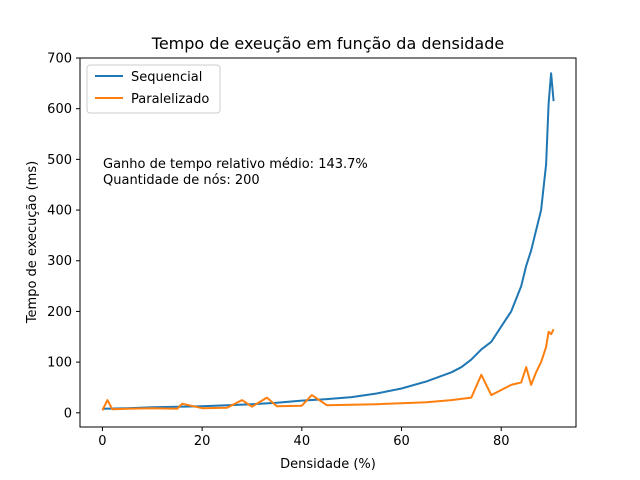 This screenshot has height=480, width=640. Describe the element at coordinates (401, 441) in the screenshot. I see `x-tick-label: 60` at that location.